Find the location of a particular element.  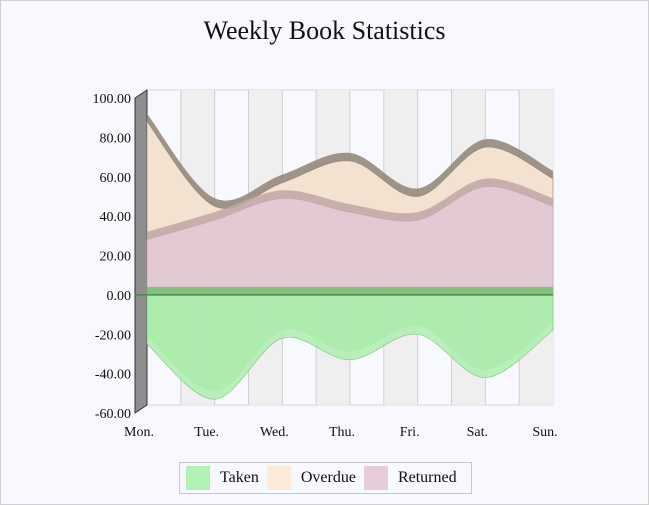

x-tick-label: Fri. is located at coordinates (410, 432).